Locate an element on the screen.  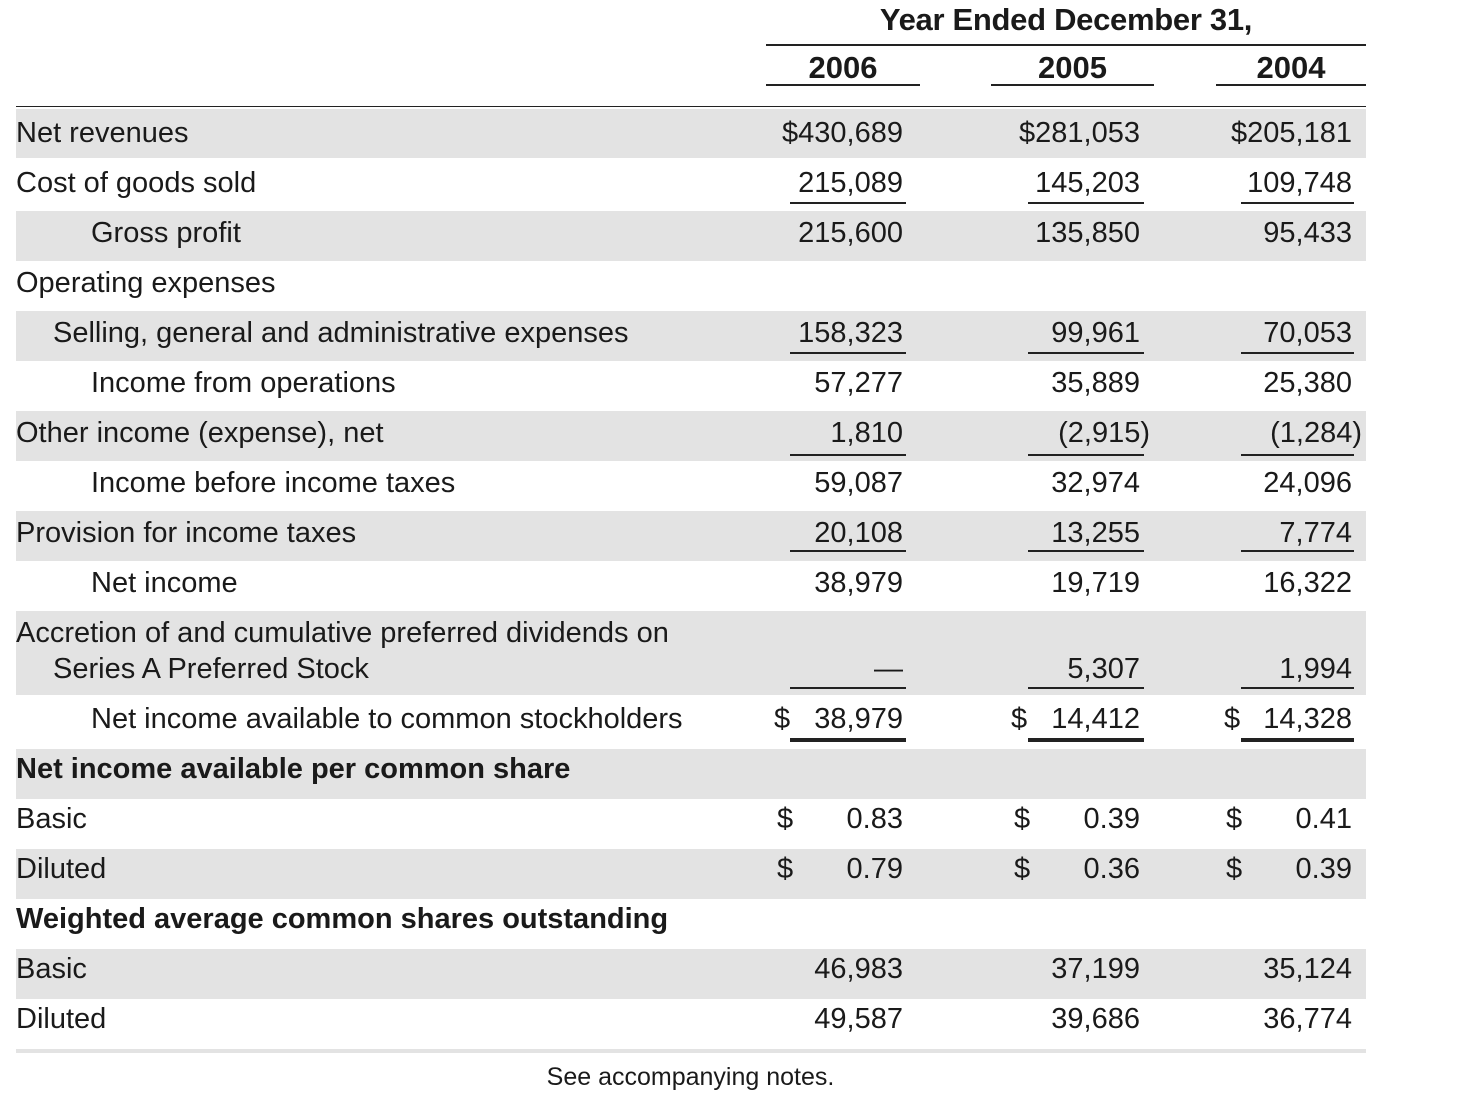
table-row-basic-shares: Basic 46,983 37,199 35,124 is located at coordinates (691, 974).